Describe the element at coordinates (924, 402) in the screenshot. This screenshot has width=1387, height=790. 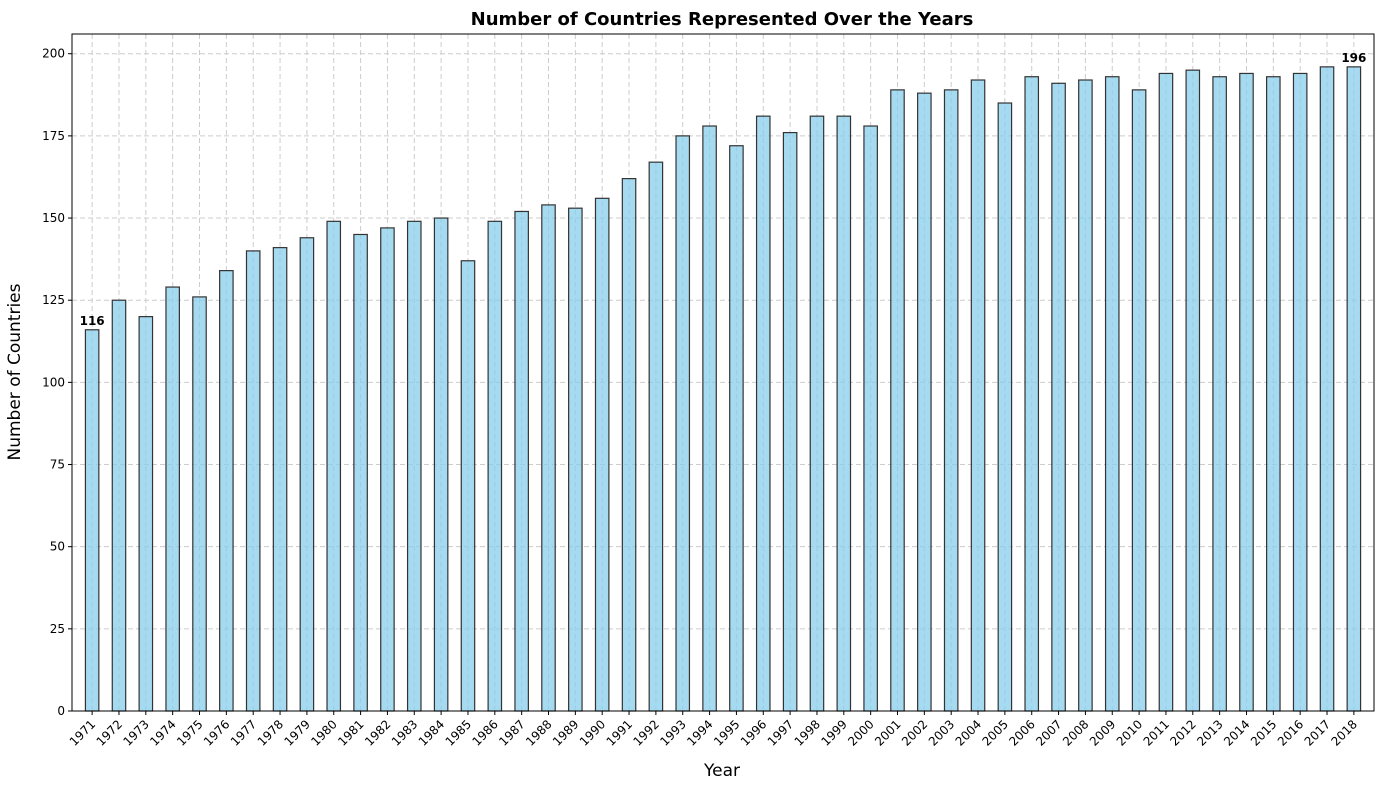
I see `bar-2002` at that location.